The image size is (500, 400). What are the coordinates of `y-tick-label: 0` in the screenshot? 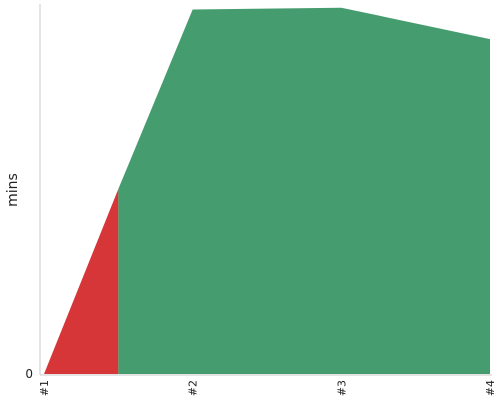 It's located at (29, 374).